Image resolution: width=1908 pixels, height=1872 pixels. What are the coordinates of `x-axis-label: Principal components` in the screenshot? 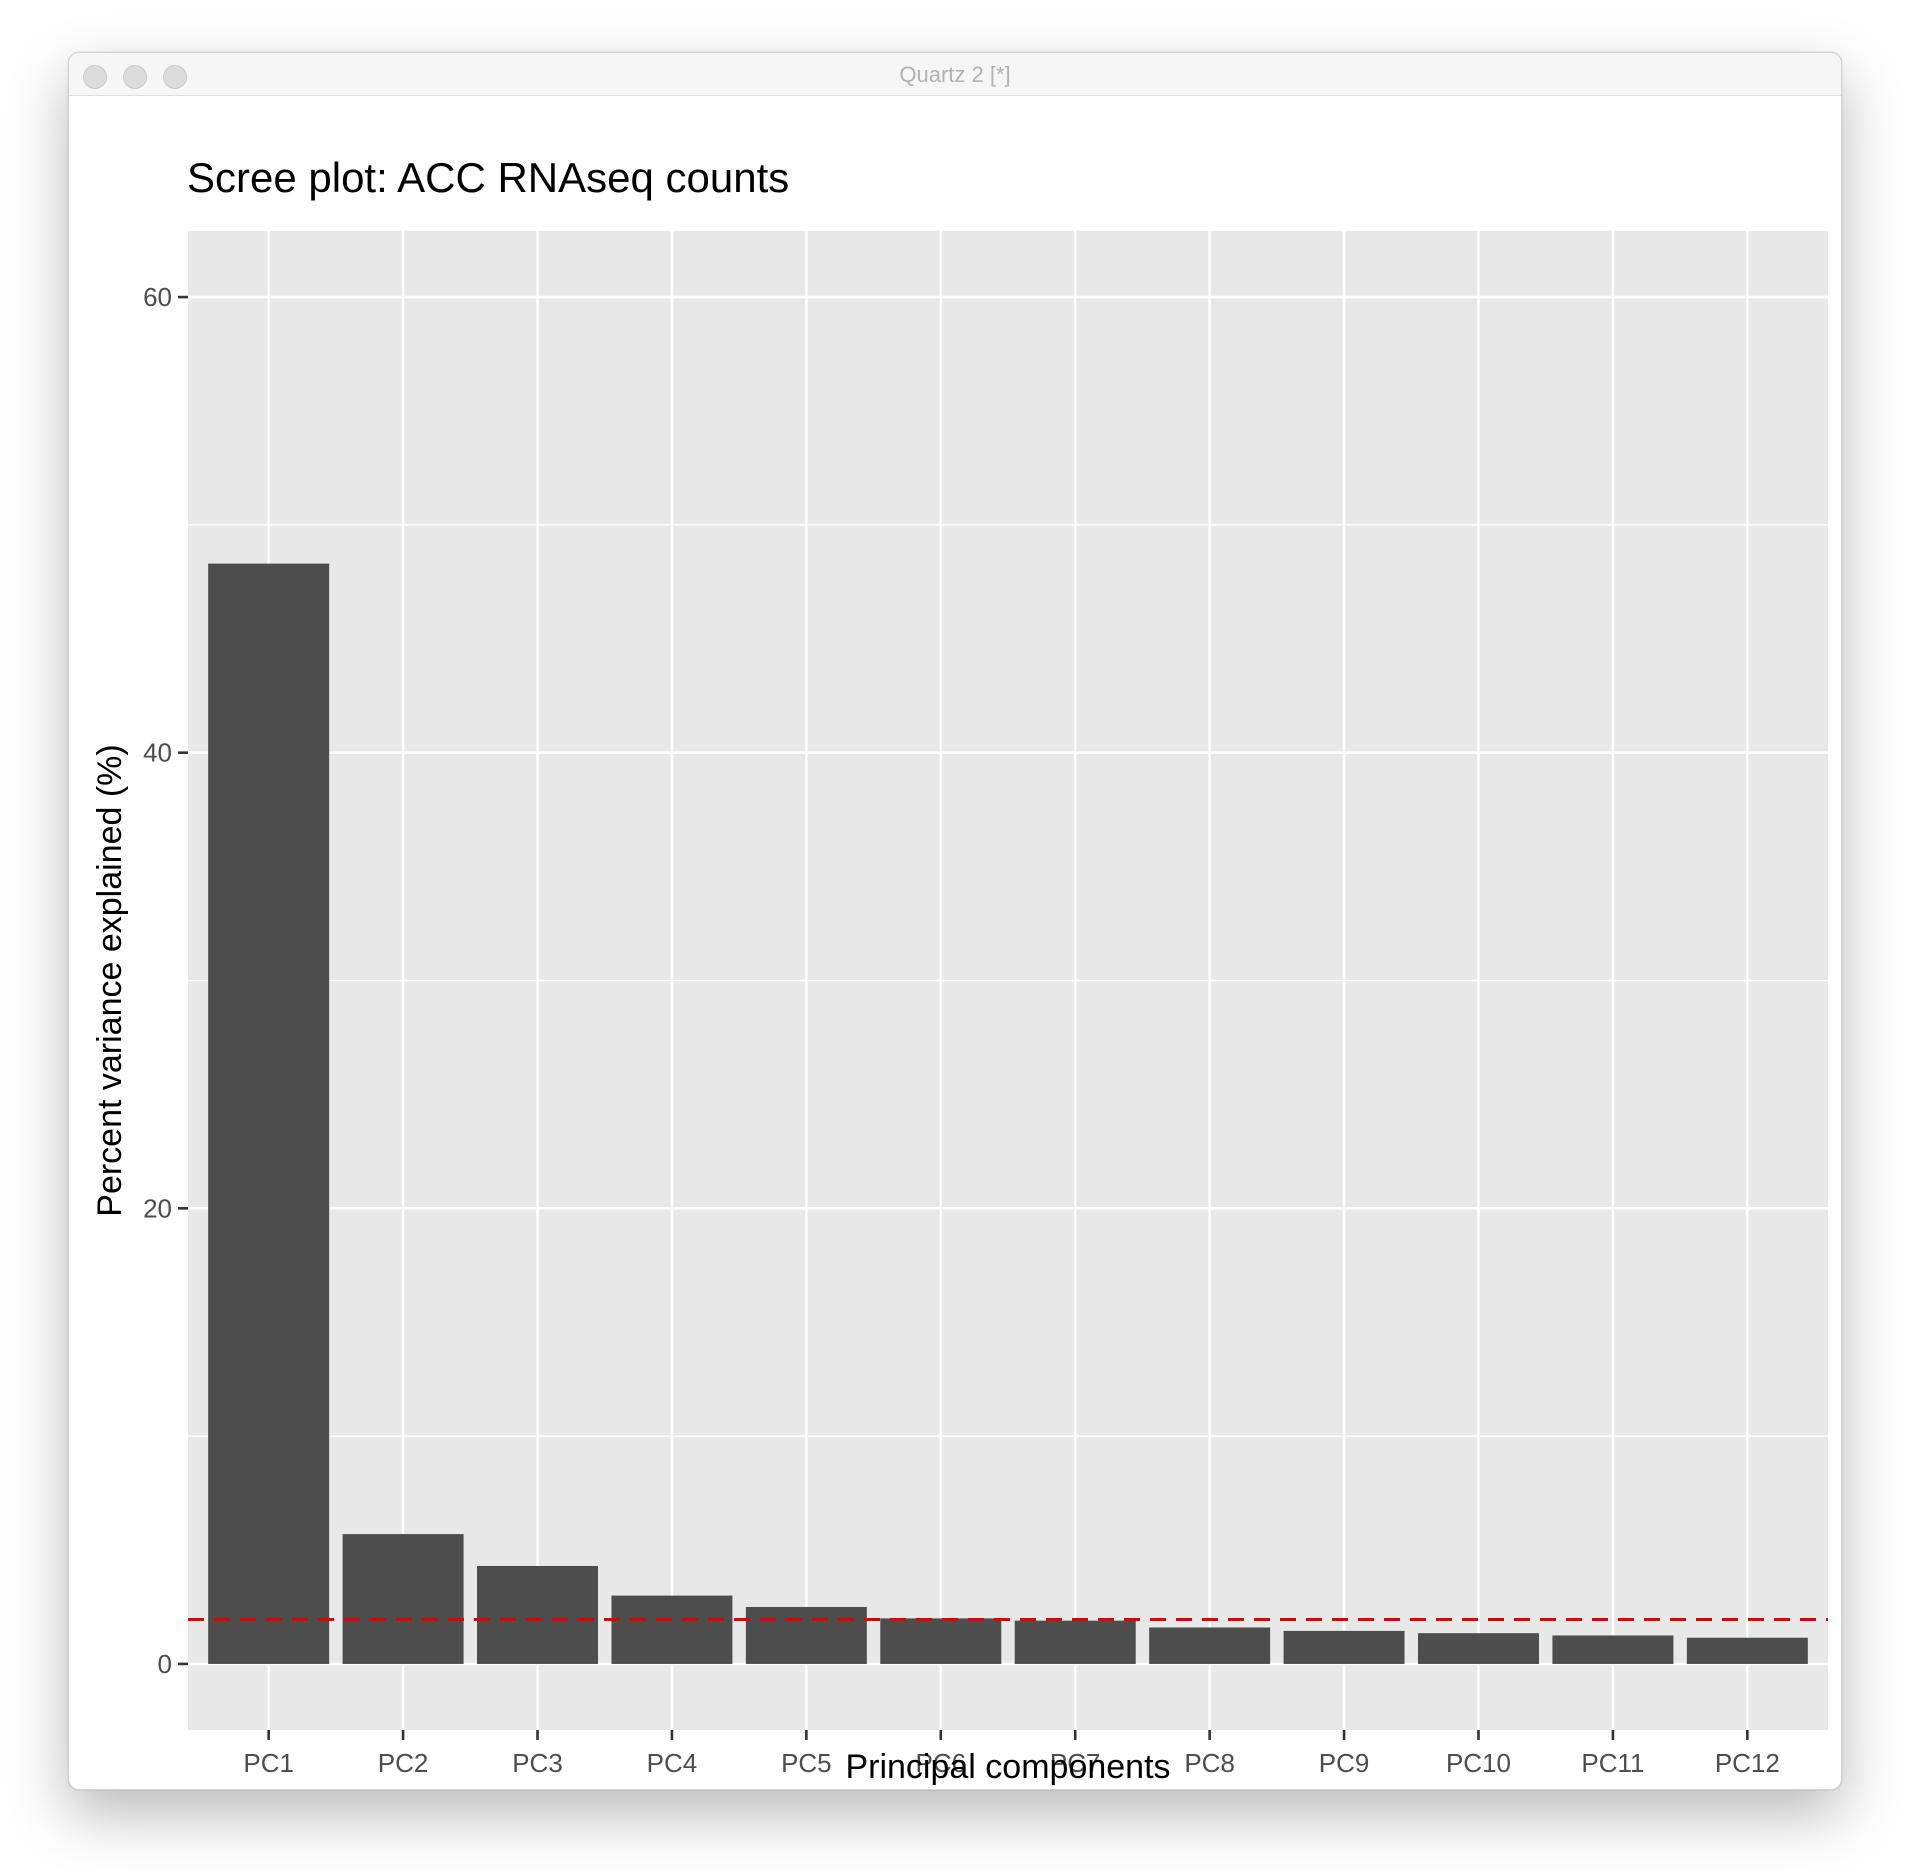 It's located at (1007, 1767).